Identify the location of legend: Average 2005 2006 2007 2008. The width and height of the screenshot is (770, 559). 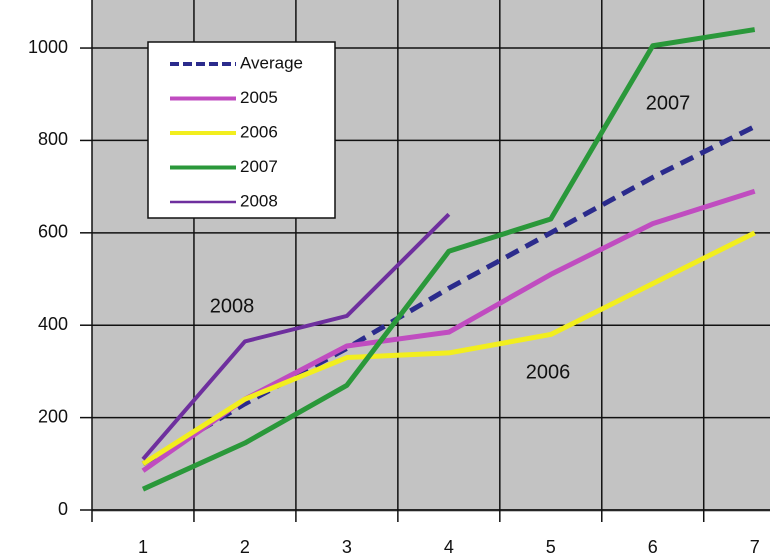
(241, 130).